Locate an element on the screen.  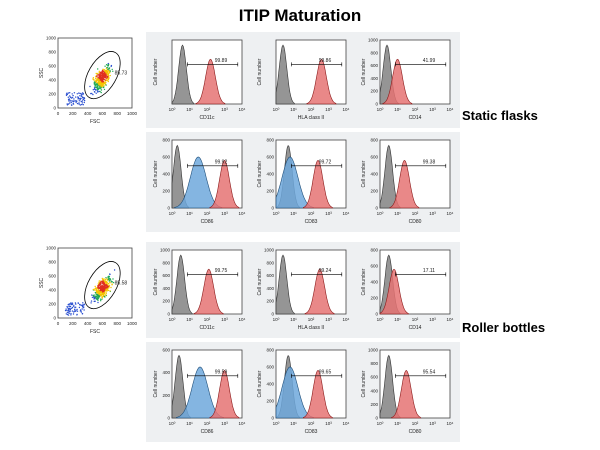
gate-percent: 85.58 is located at coordinates (121, 283).